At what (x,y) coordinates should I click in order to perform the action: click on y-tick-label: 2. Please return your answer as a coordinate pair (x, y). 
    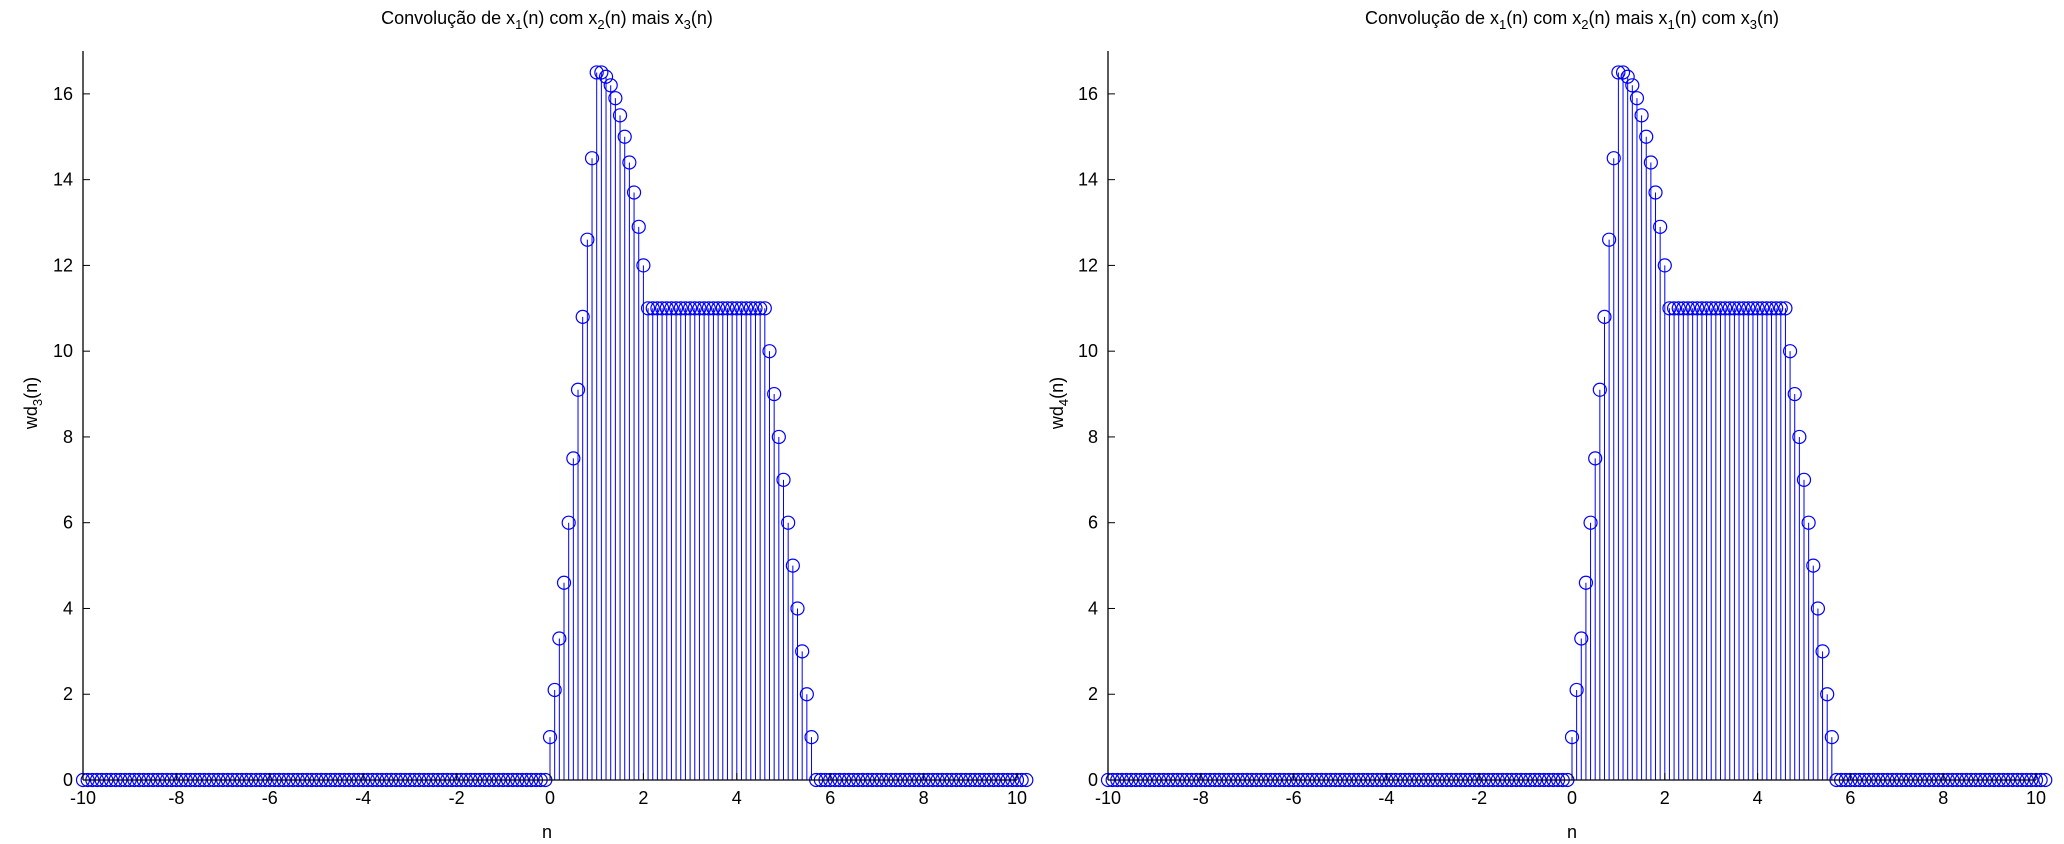
    Looking at the image, I should click on (1093, 694).